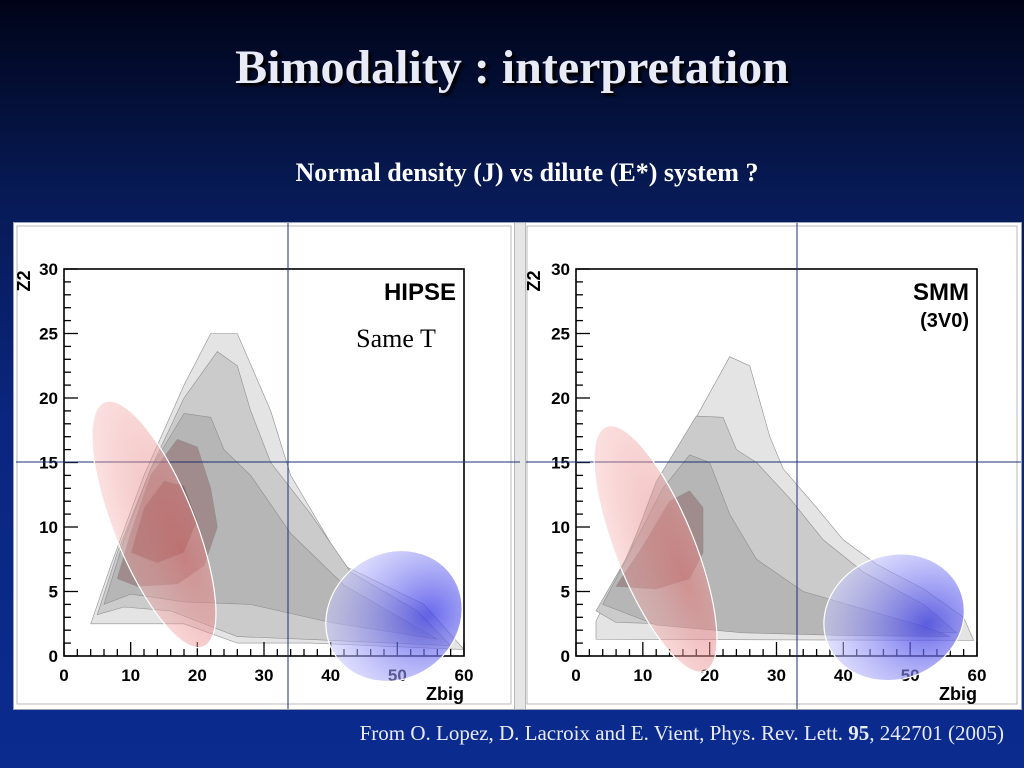  What do you see at coordinates (944, 321) in the screenshot?
I see `chart-subtitle: (3V0)` at bounding box center [944, 321].